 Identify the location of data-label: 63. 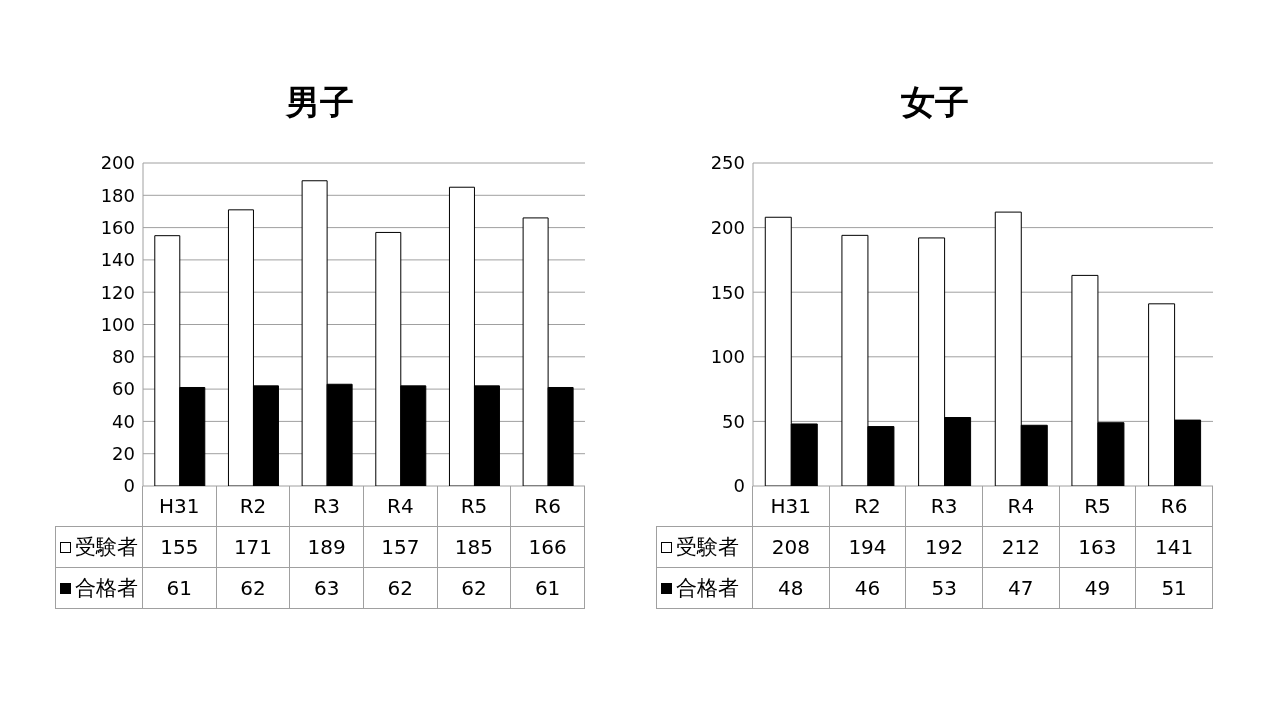
(327, 588).